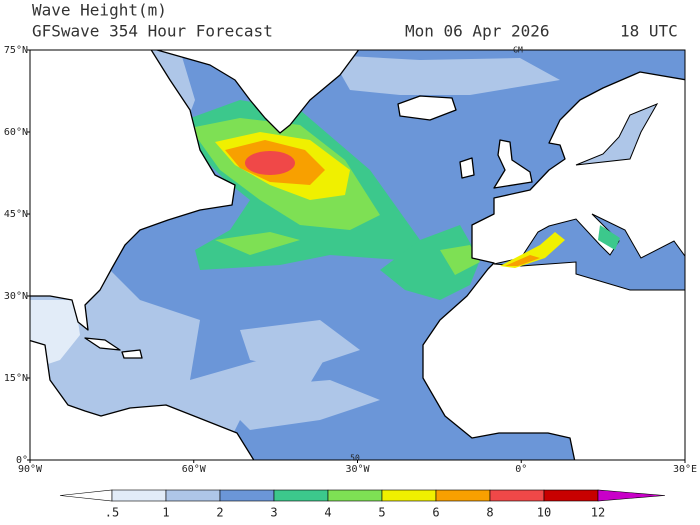 Image resolution: width=700 pixels, height=525 pixels. I want to click on annotation: 50, so click(355, 458).